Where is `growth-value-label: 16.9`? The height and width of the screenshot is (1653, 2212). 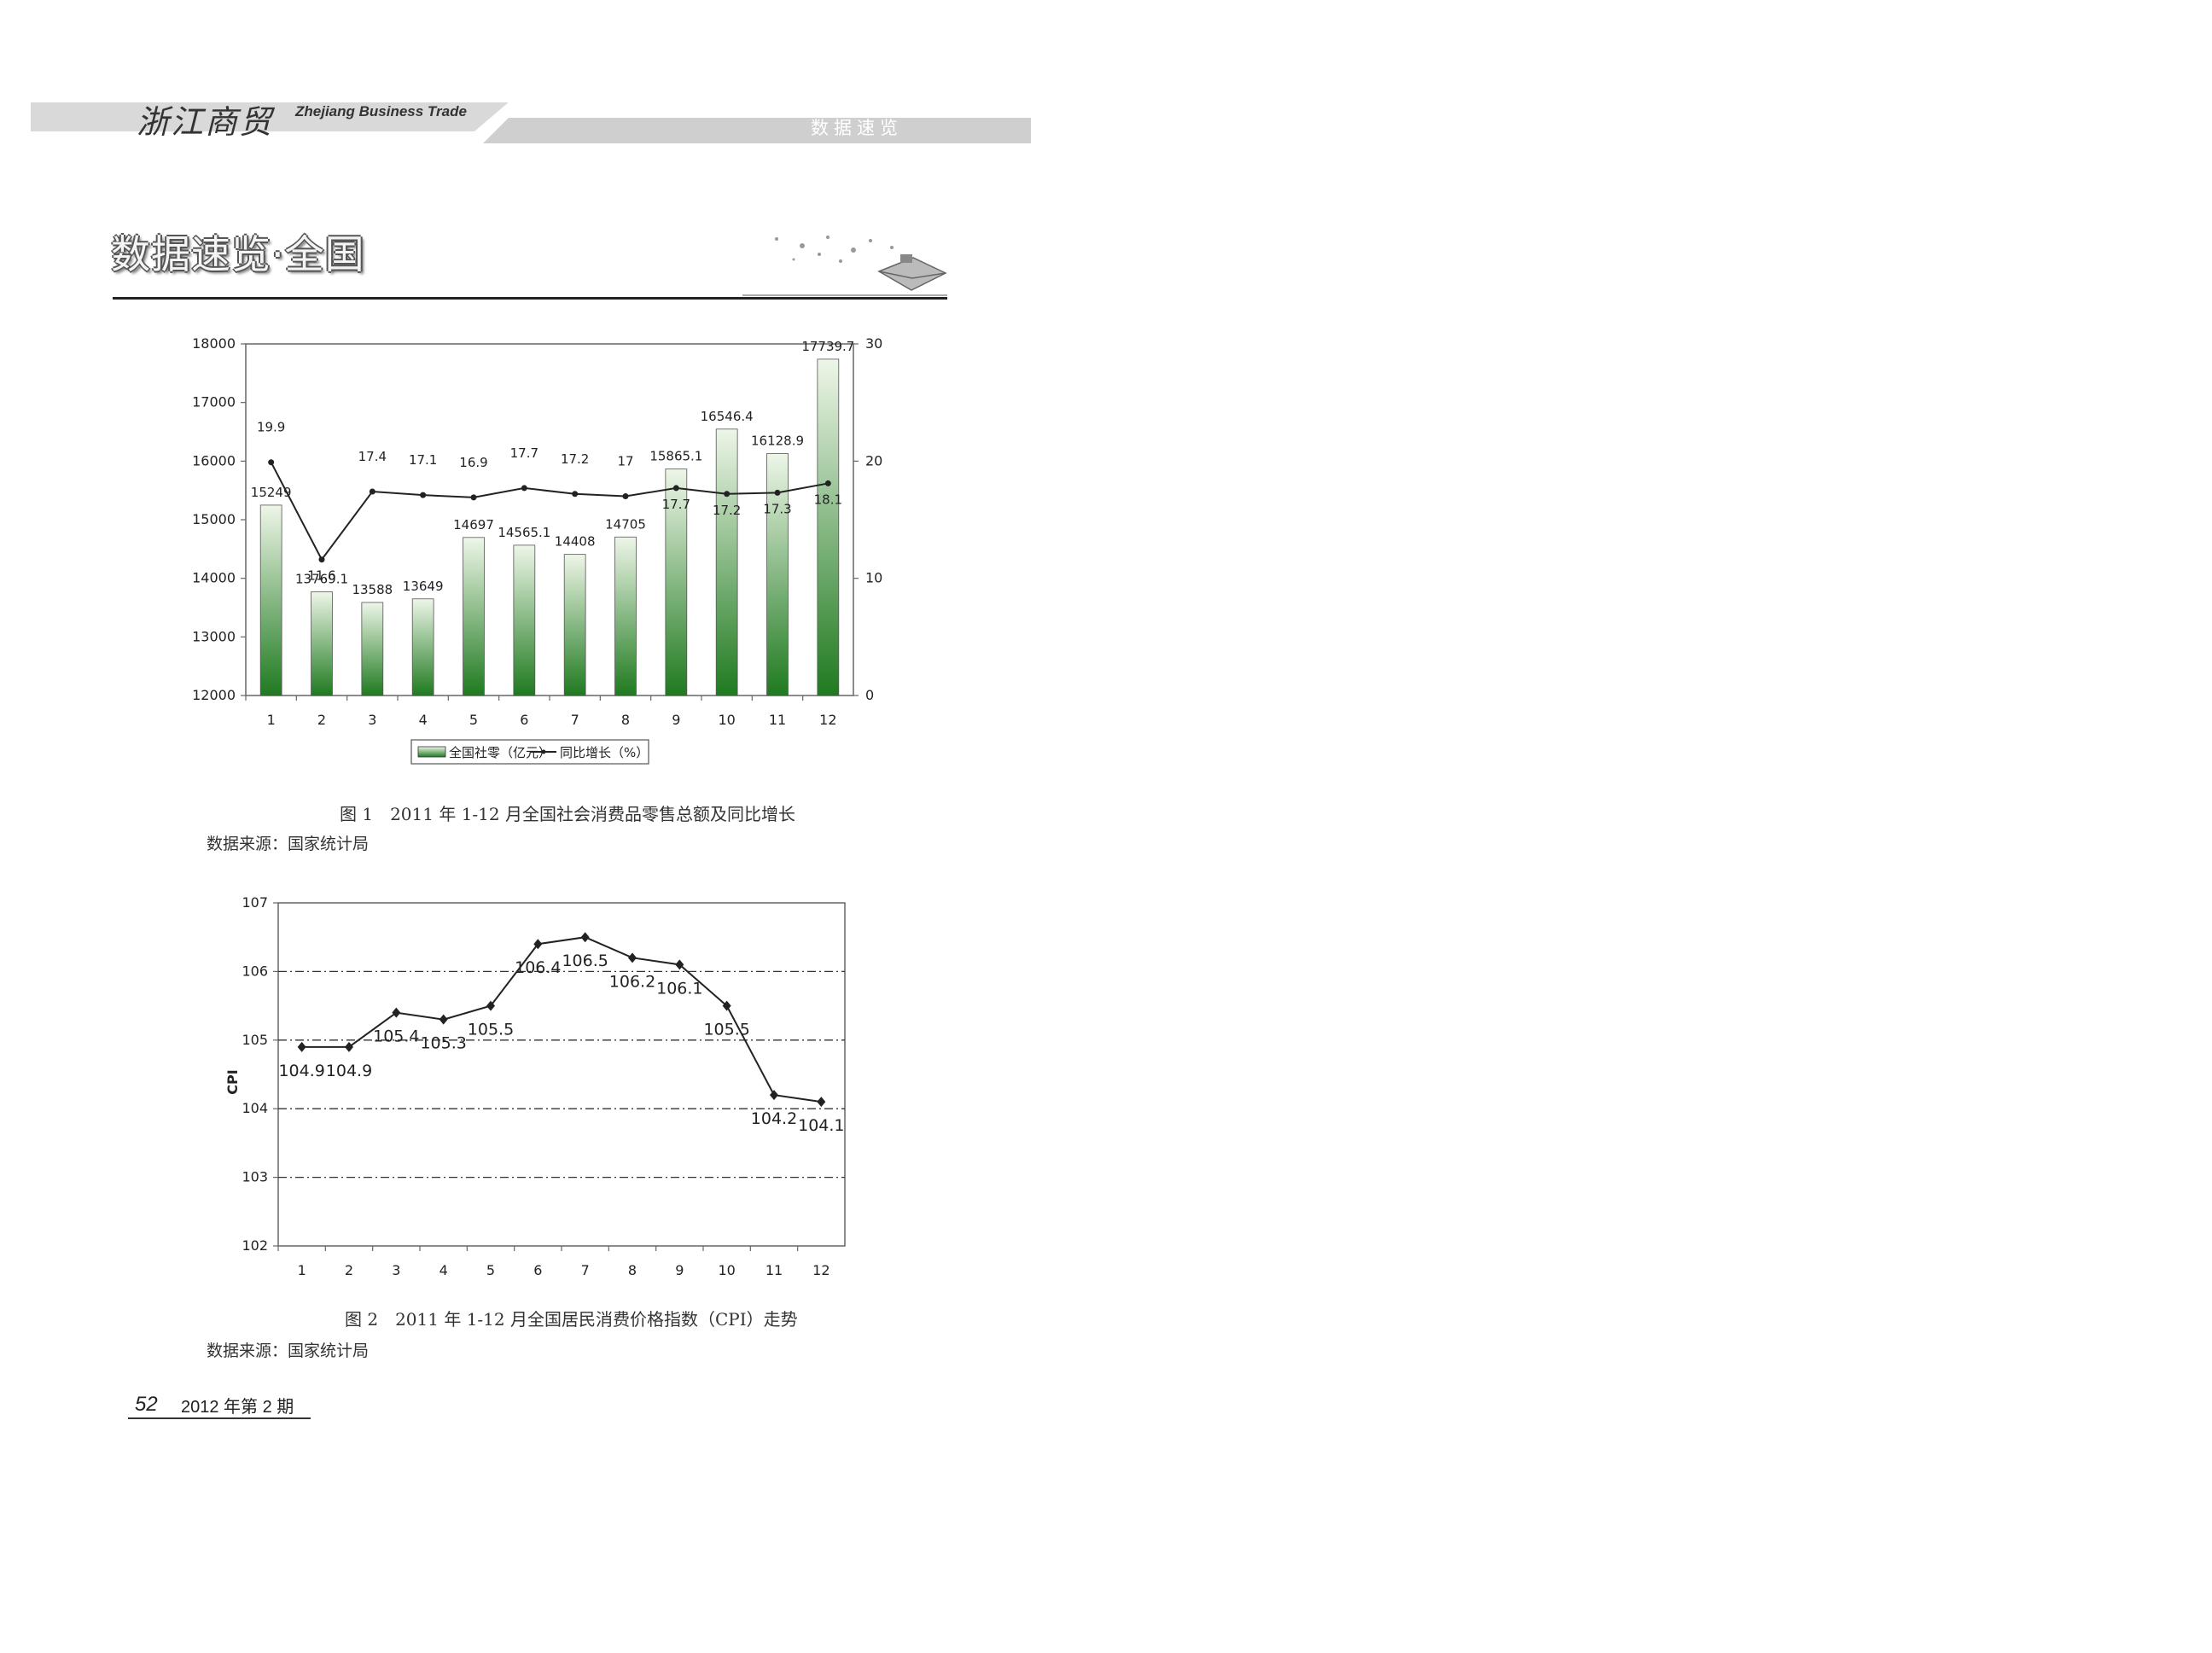 growth-value-label: 16.9 is located at coordinates (473, 463).